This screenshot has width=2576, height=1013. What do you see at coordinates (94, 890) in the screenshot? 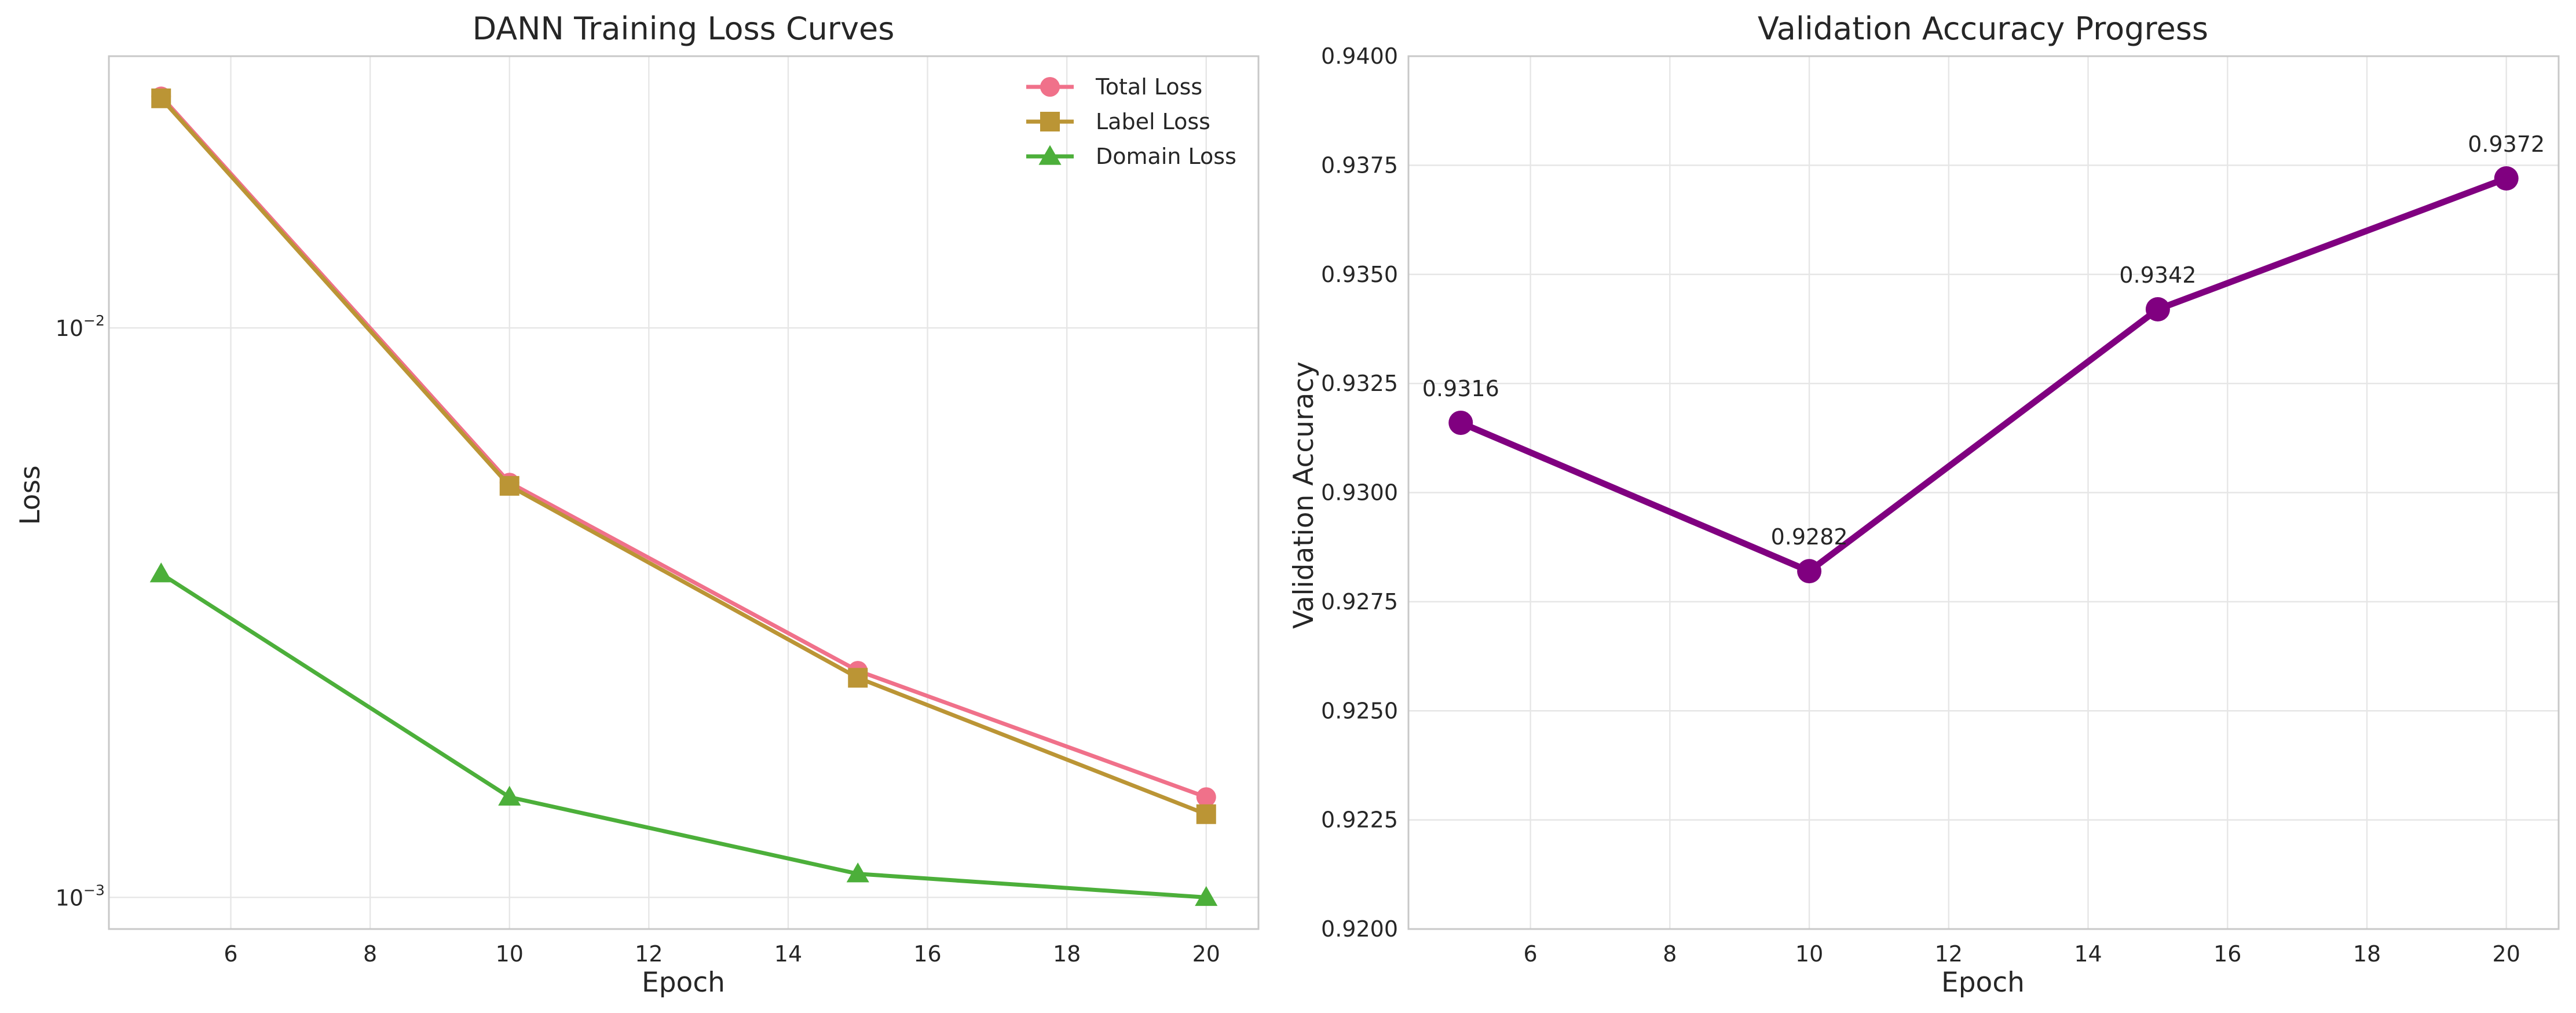
I see `y-tick-exponent: −3` at bounding box center [94, 890].